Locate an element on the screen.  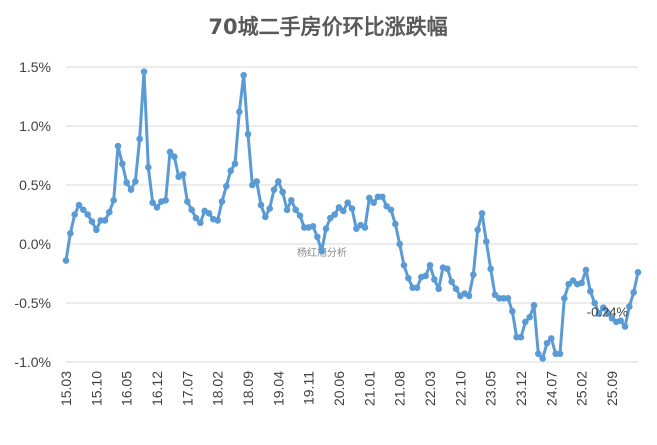
x-tick-label: 16.12 is located at coordinates (157, 388).